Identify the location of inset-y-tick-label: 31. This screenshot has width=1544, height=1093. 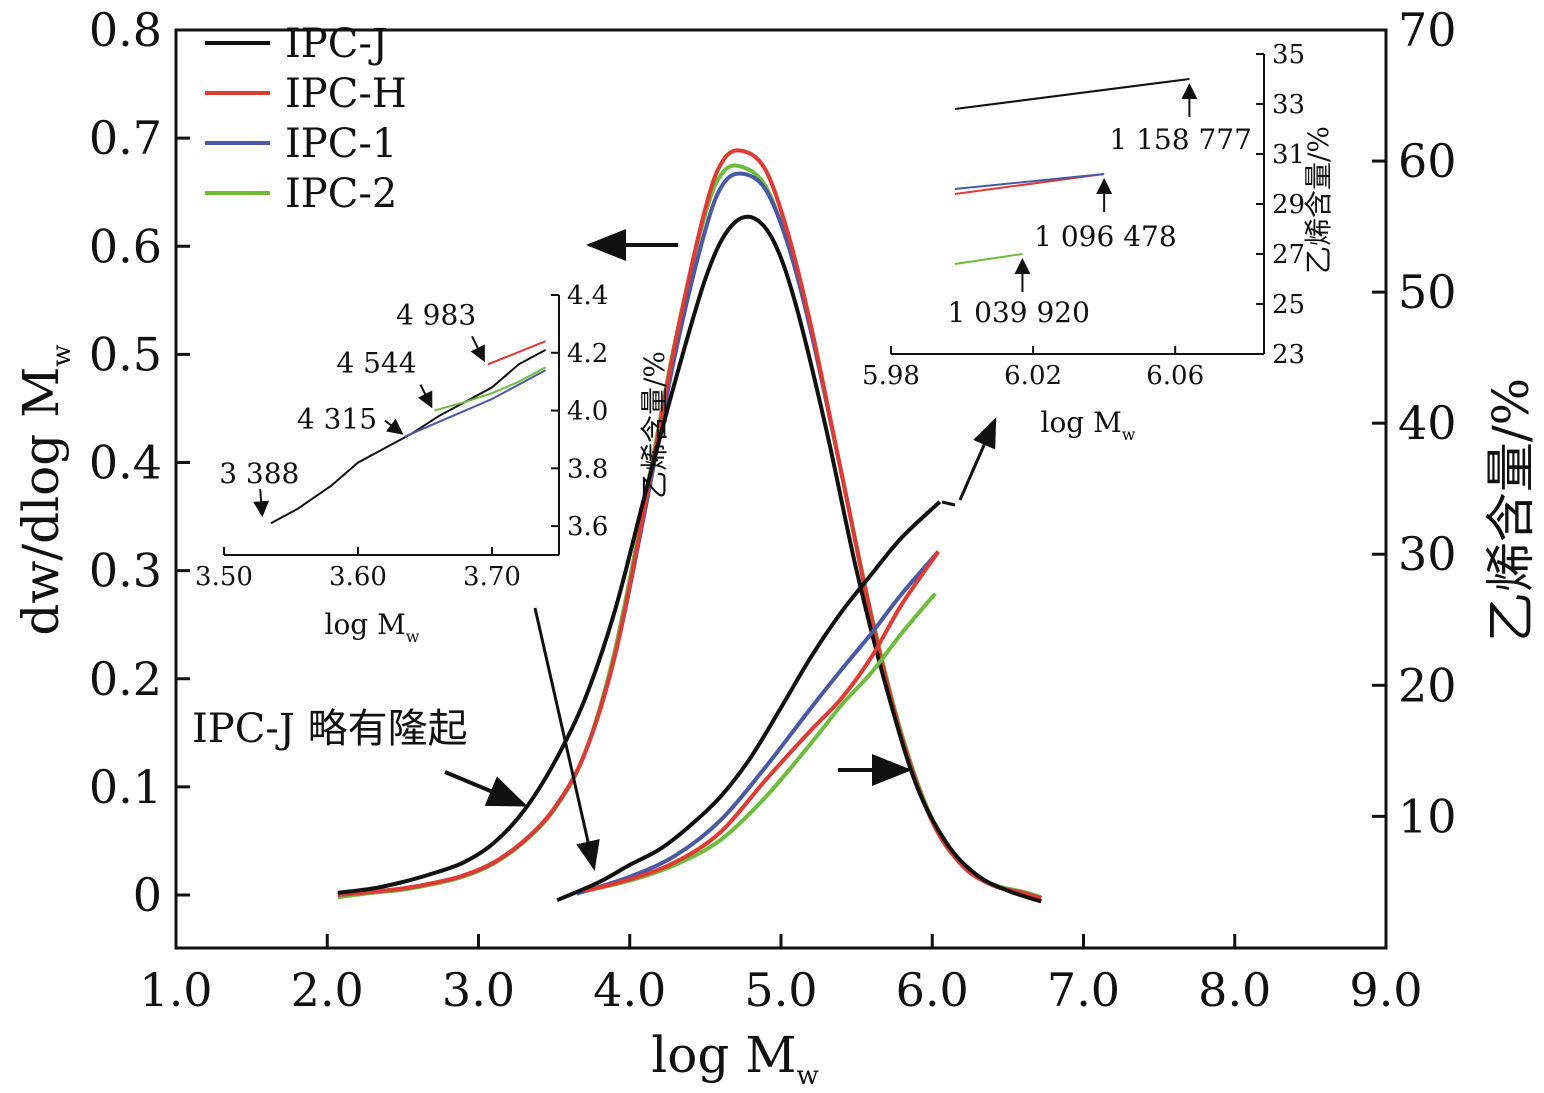
(1288, 155).